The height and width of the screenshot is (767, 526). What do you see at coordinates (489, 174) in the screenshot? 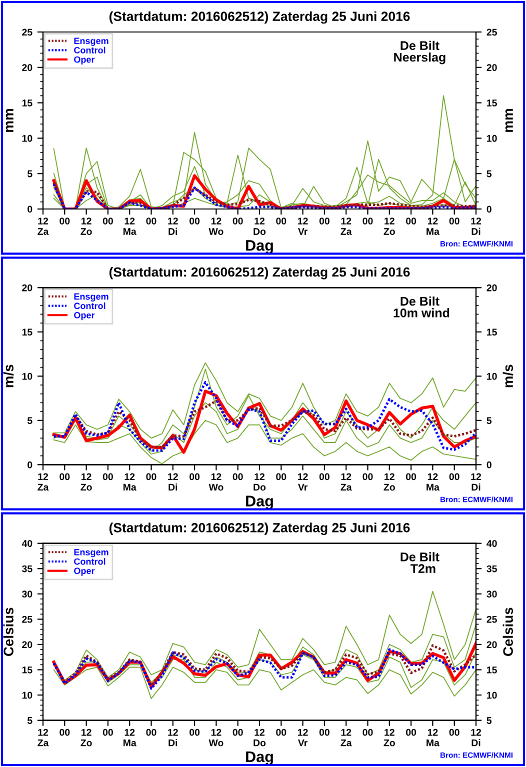
I see `y2-tick-label: 5` at bounding box center [489, 174].